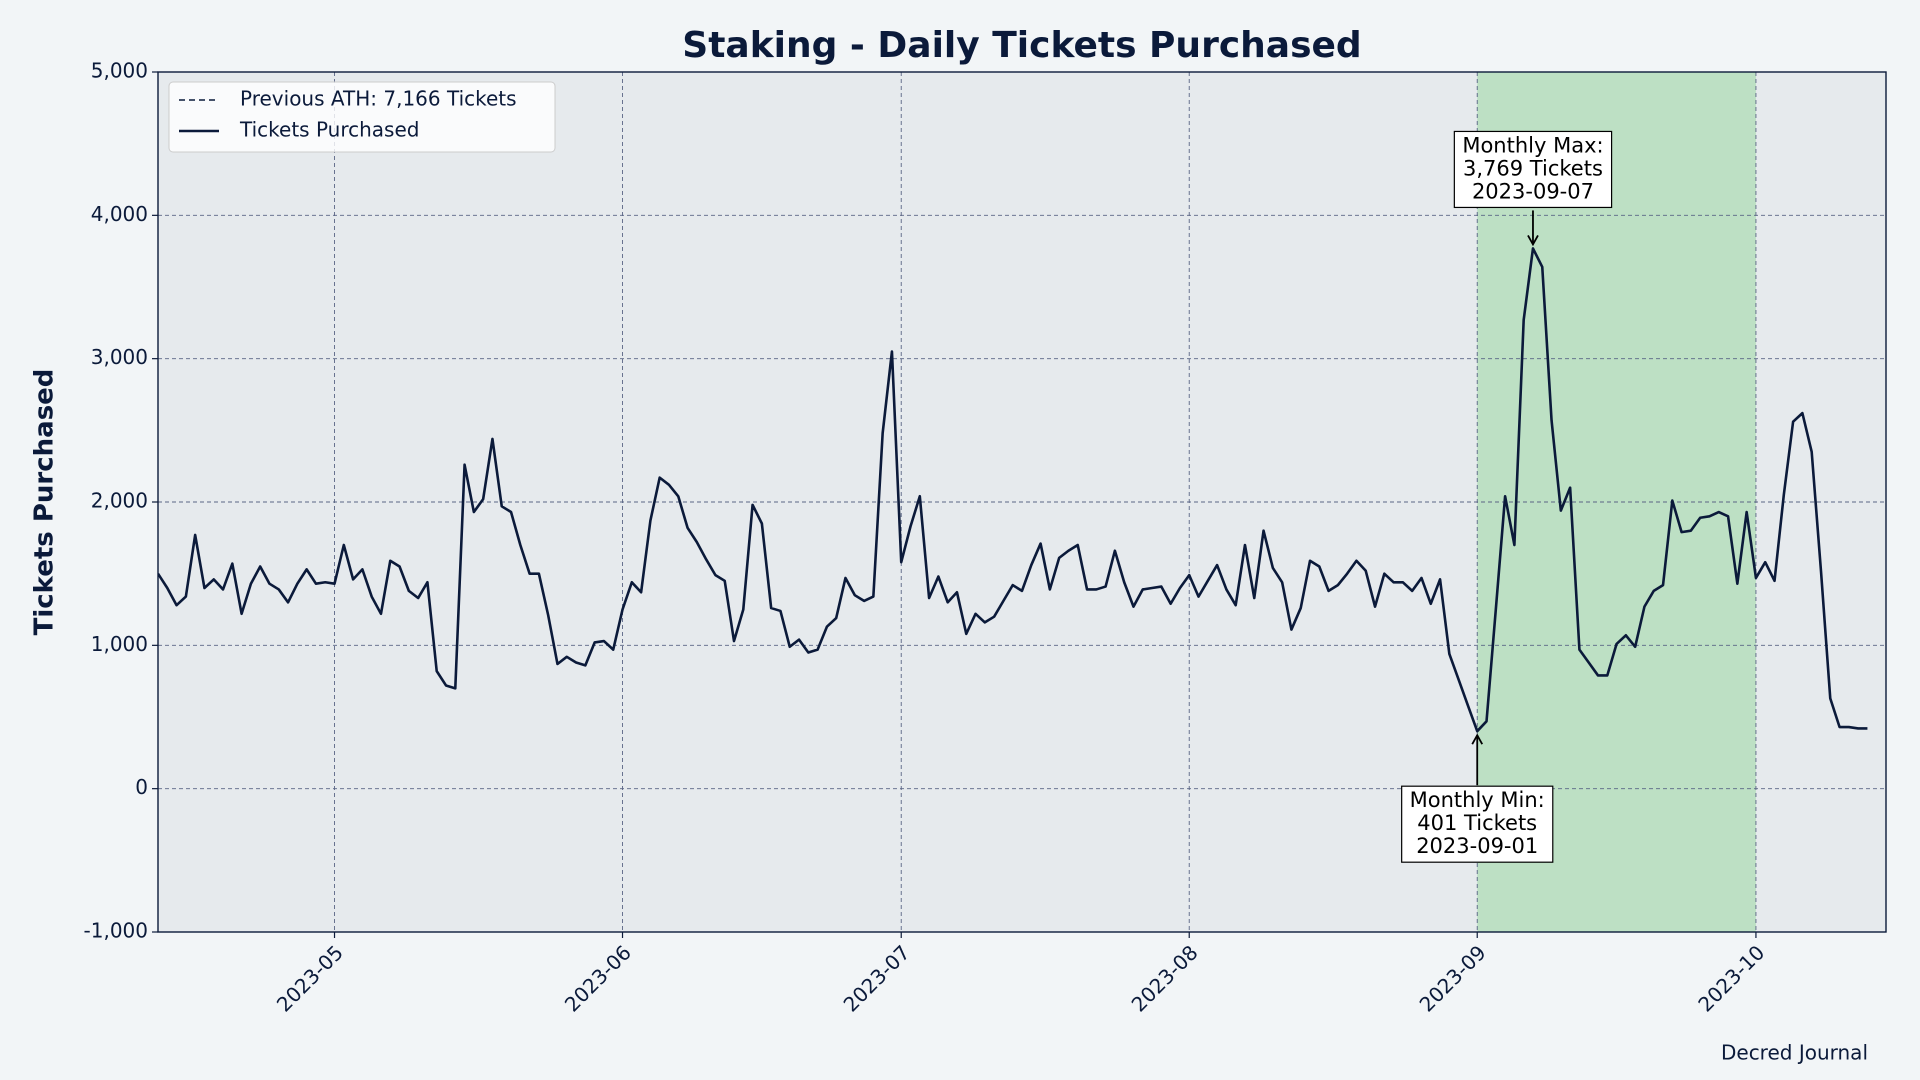  I want to click on y-tick-label: 1,000, so click(119, 644).